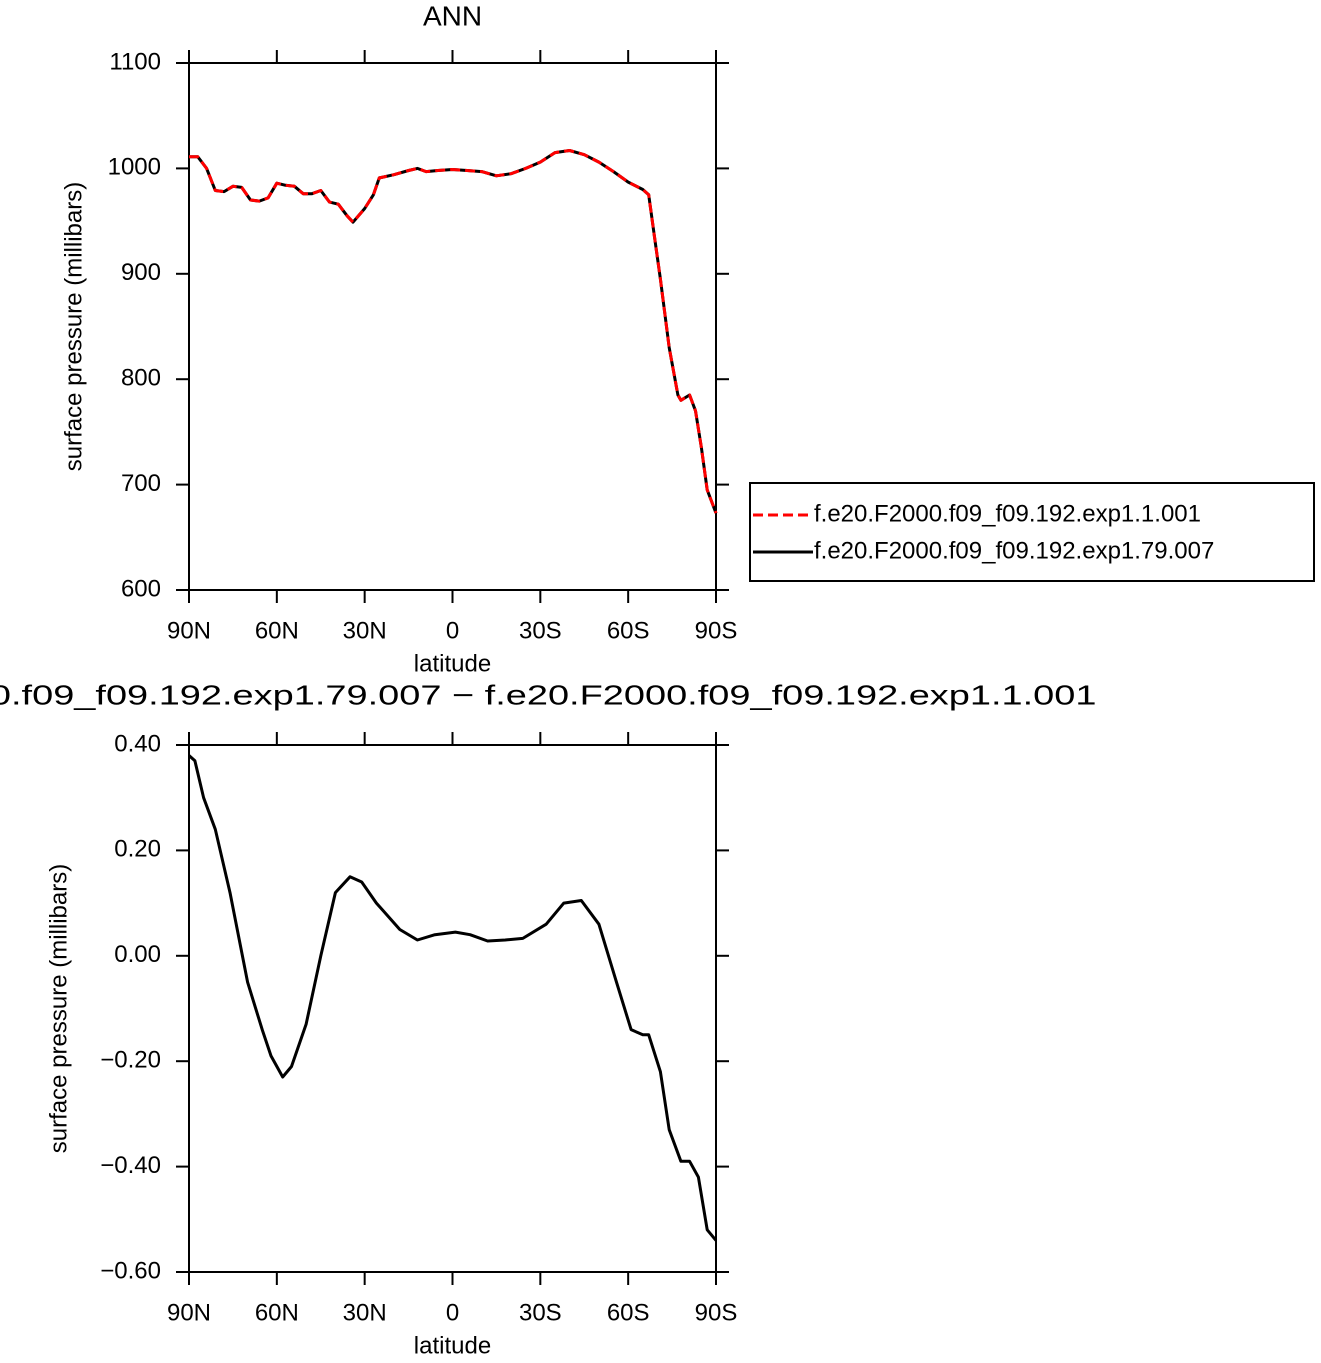  Describe the element at coordinates (141, 272) in the screenshot. I see `y-tick-label: 900` at that location.